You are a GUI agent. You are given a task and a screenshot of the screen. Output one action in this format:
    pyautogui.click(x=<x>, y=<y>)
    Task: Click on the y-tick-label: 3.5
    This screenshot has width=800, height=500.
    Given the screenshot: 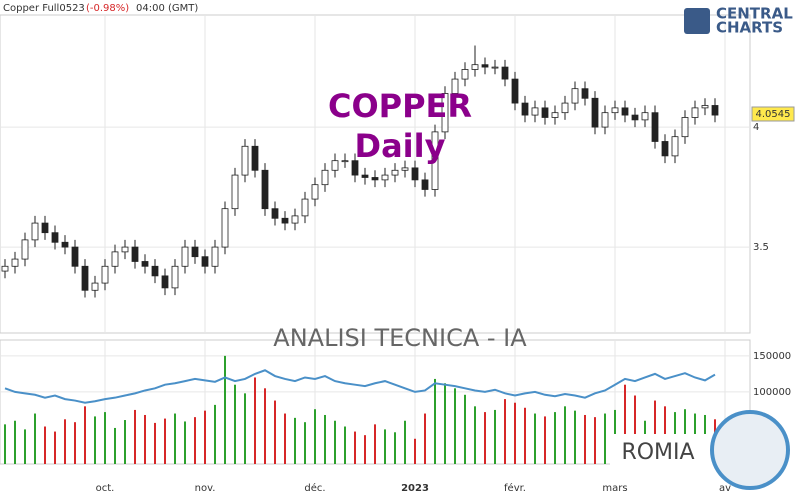 What is the action you would take?
    pyautogui.click(x=761, y=247)
    